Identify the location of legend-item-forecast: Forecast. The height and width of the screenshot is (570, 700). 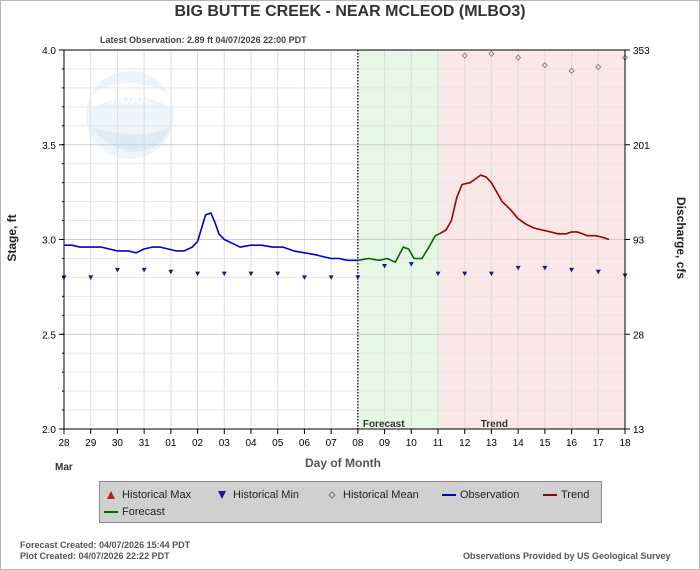
(133, 512).